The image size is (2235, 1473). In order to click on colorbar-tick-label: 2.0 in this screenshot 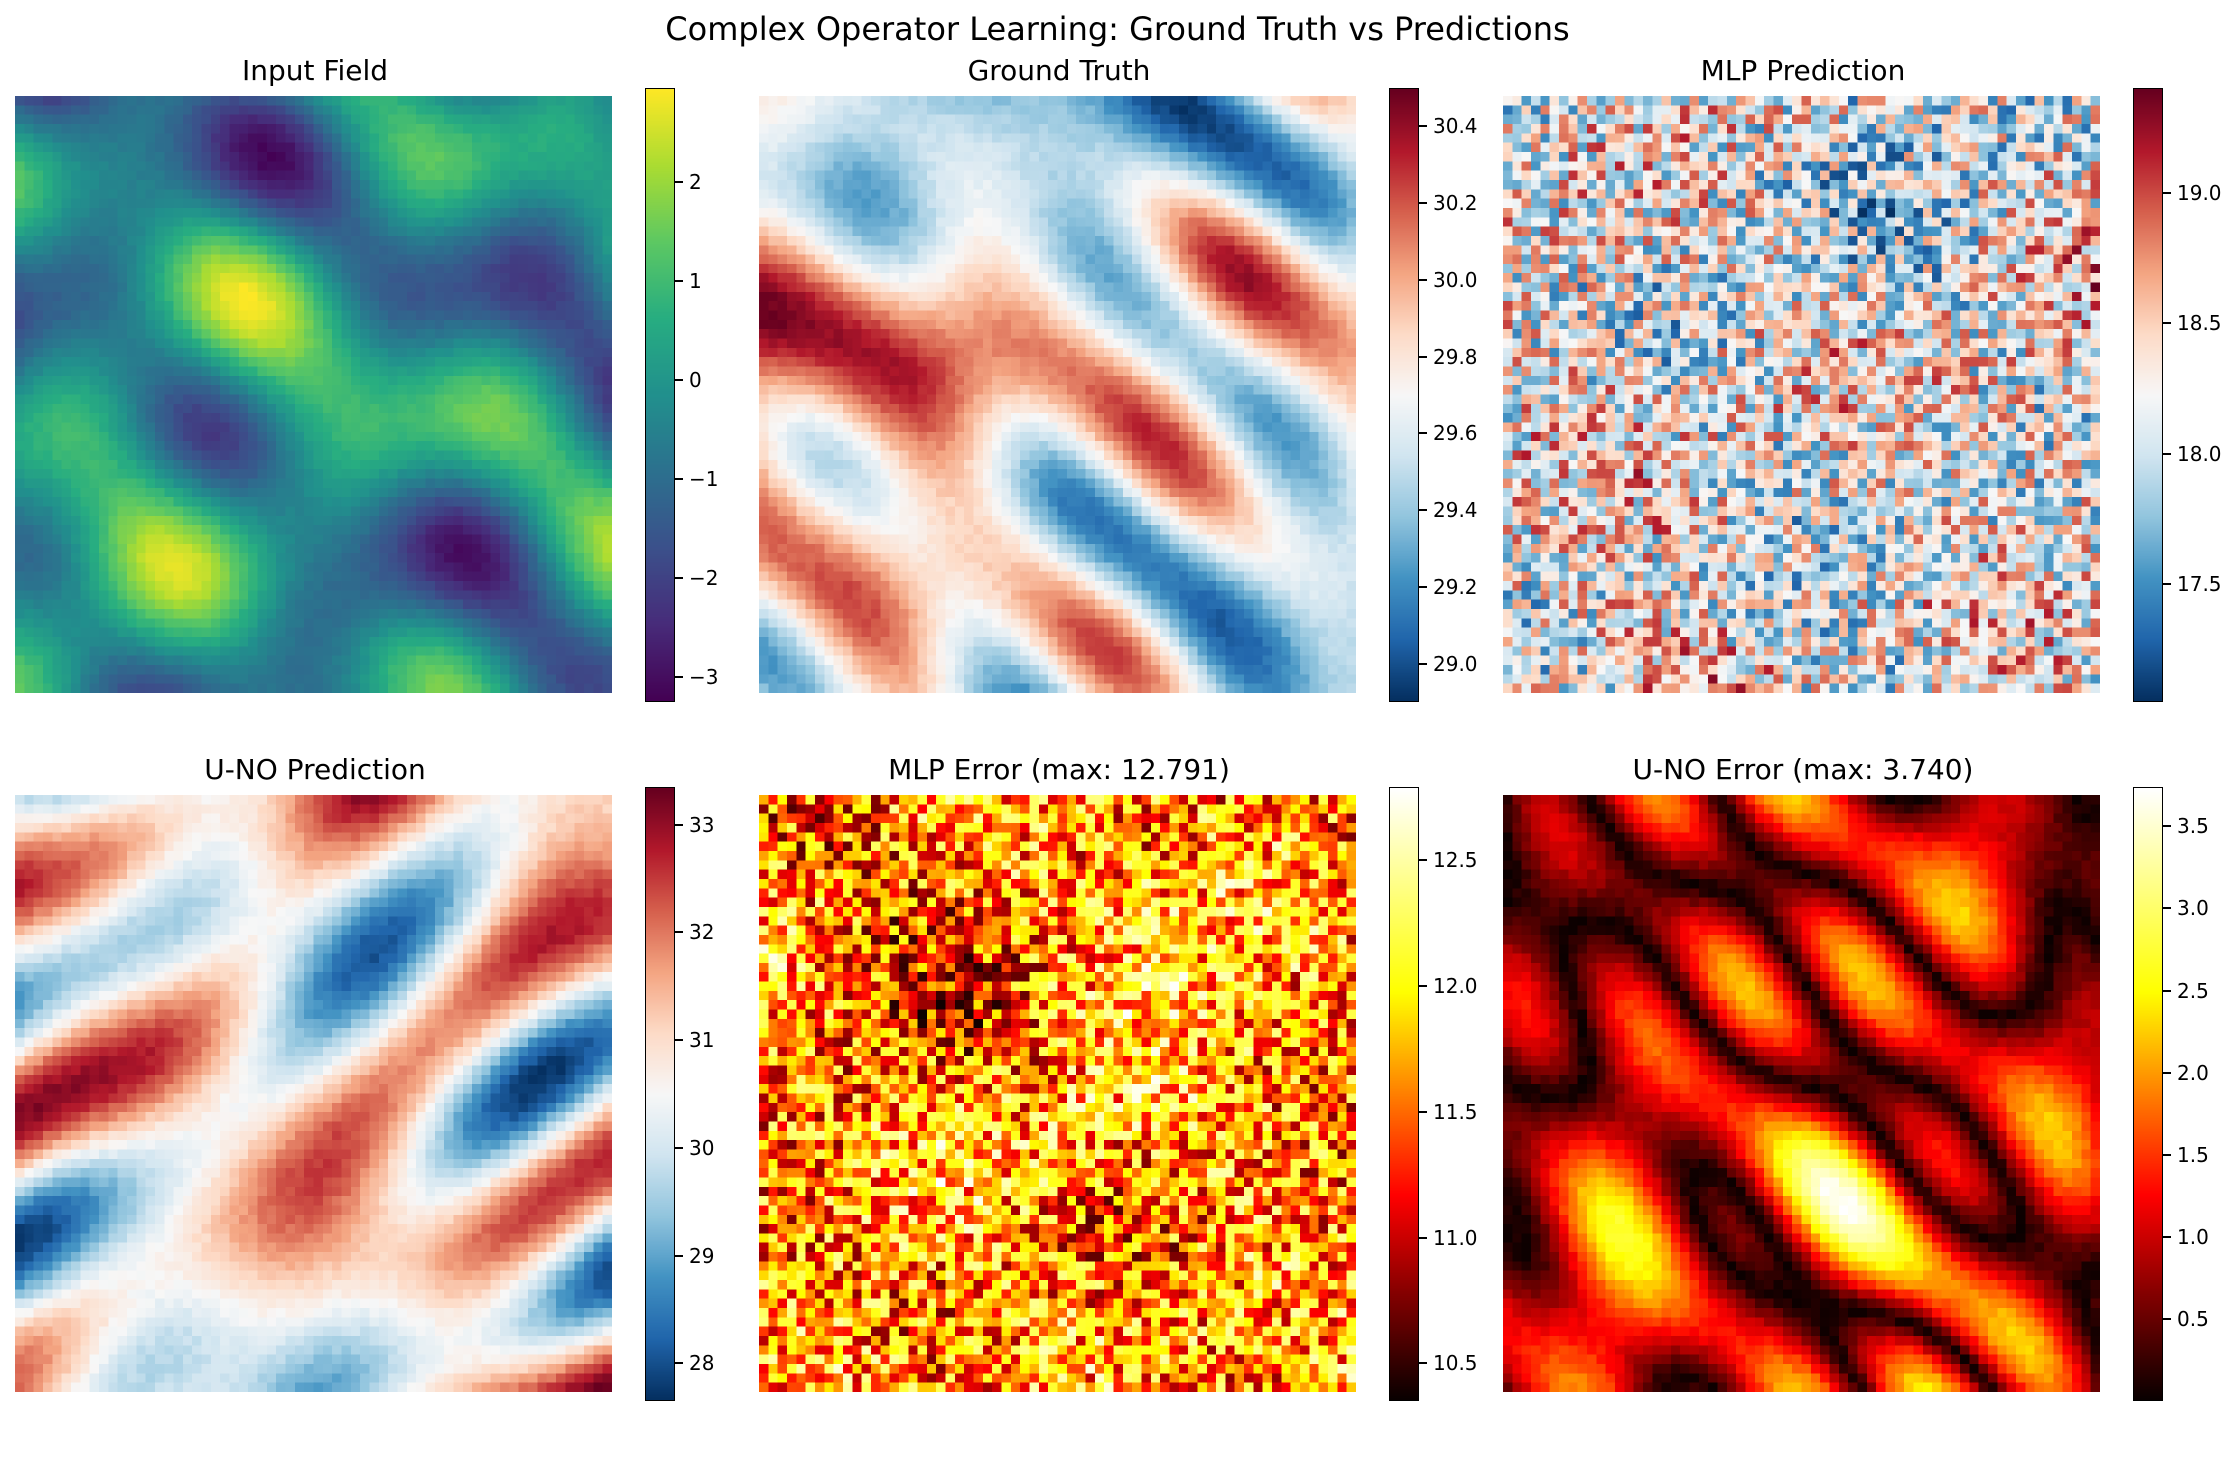, I will do `click(2193, 1072)`.